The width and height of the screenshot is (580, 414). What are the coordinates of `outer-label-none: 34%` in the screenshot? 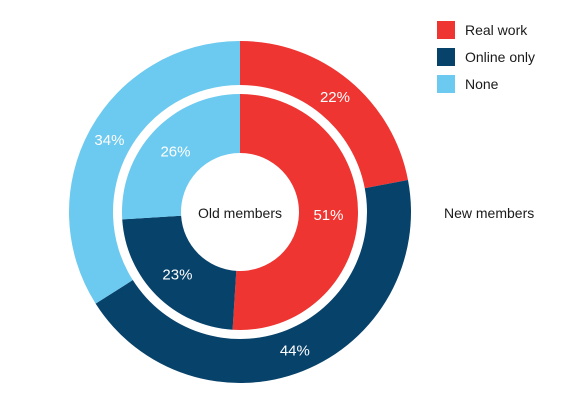 It's located at (109, 140).